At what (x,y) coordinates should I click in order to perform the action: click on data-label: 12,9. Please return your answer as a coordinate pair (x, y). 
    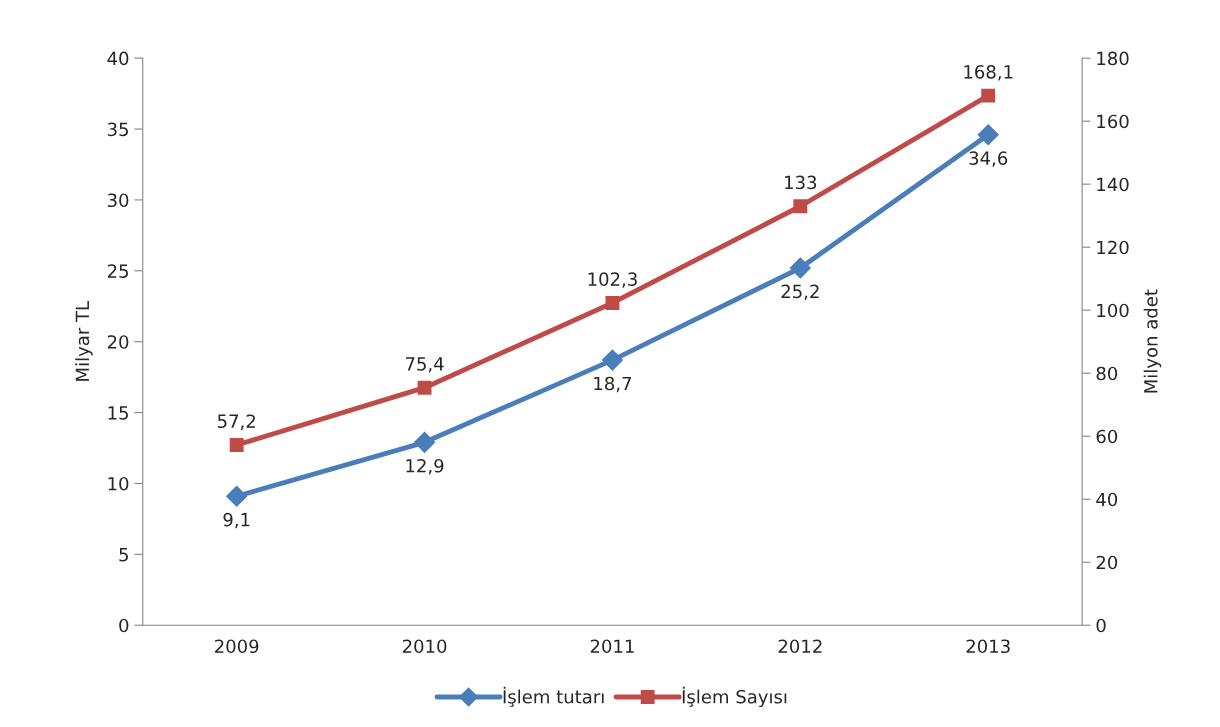
    Looking at the image, I should click on (425, 466).